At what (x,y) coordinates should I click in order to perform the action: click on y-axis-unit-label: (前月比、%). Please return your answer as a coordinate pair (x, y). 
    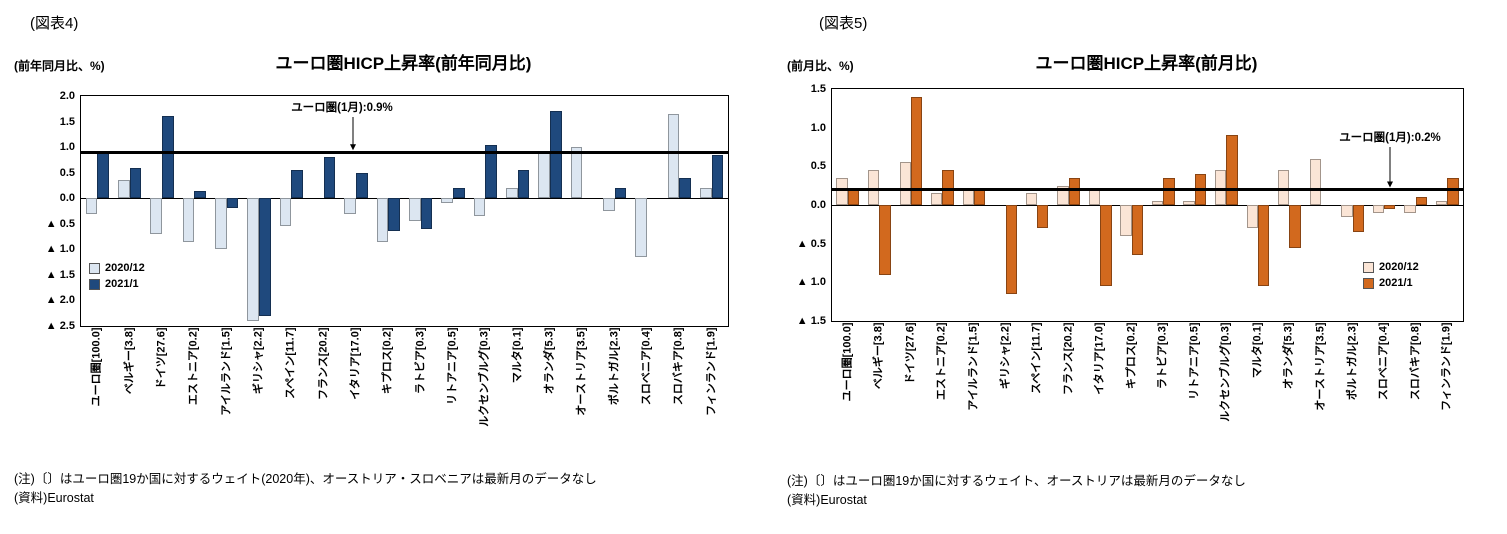
    Looking at the image, I should click on (820, 66).